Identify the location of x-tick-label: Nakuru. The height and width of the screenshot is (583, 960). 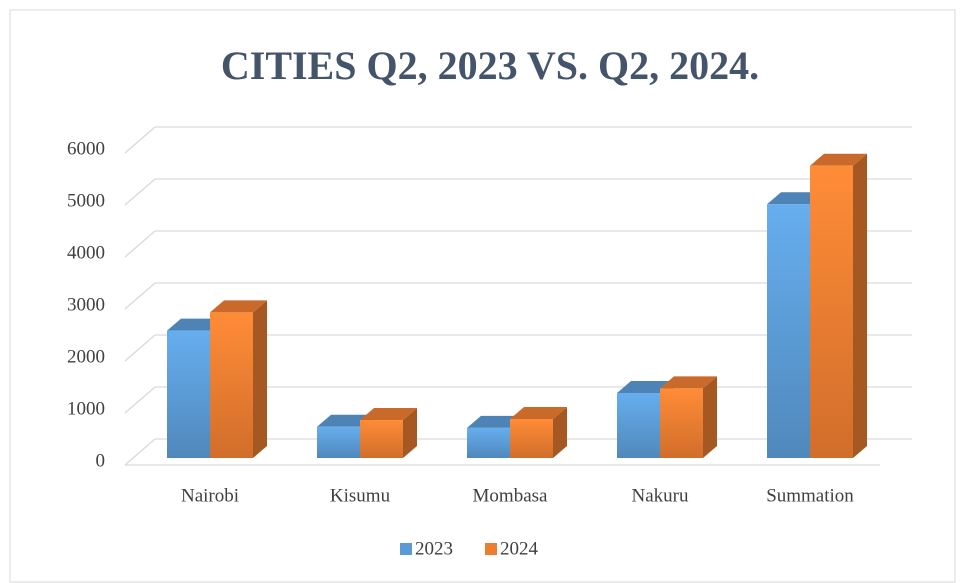
(660, 495).